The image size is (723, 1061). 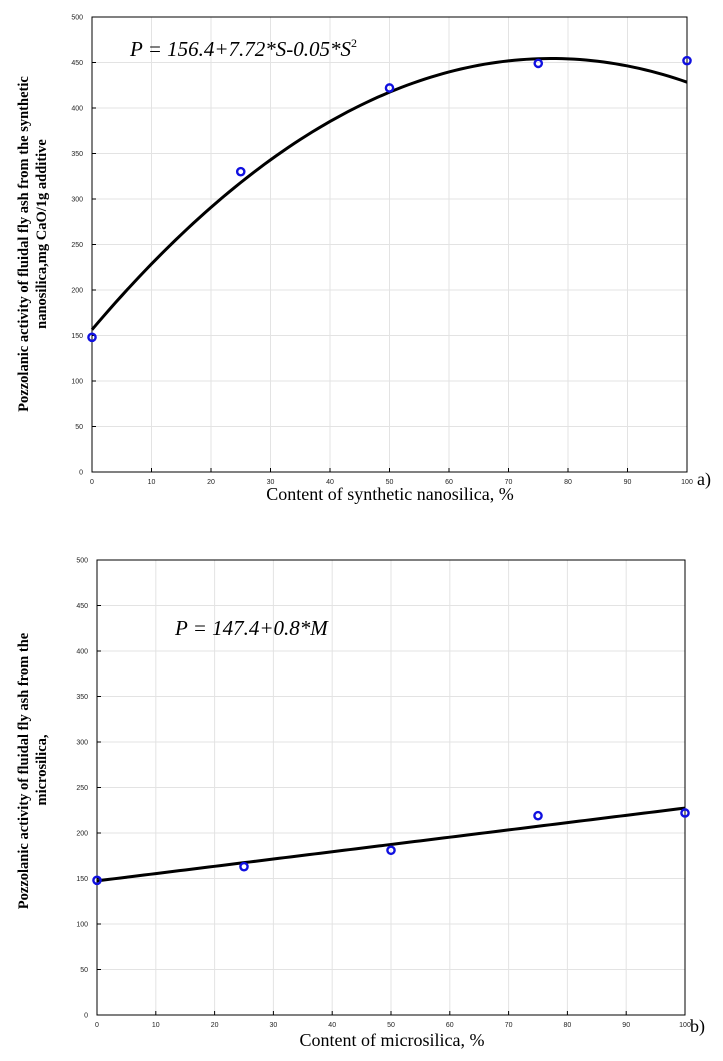 What do you see at coordinates (42, 769) in the screenshot?
I see `y-axis-label-line-2: microsilica,` at bounding box center [42, 769].